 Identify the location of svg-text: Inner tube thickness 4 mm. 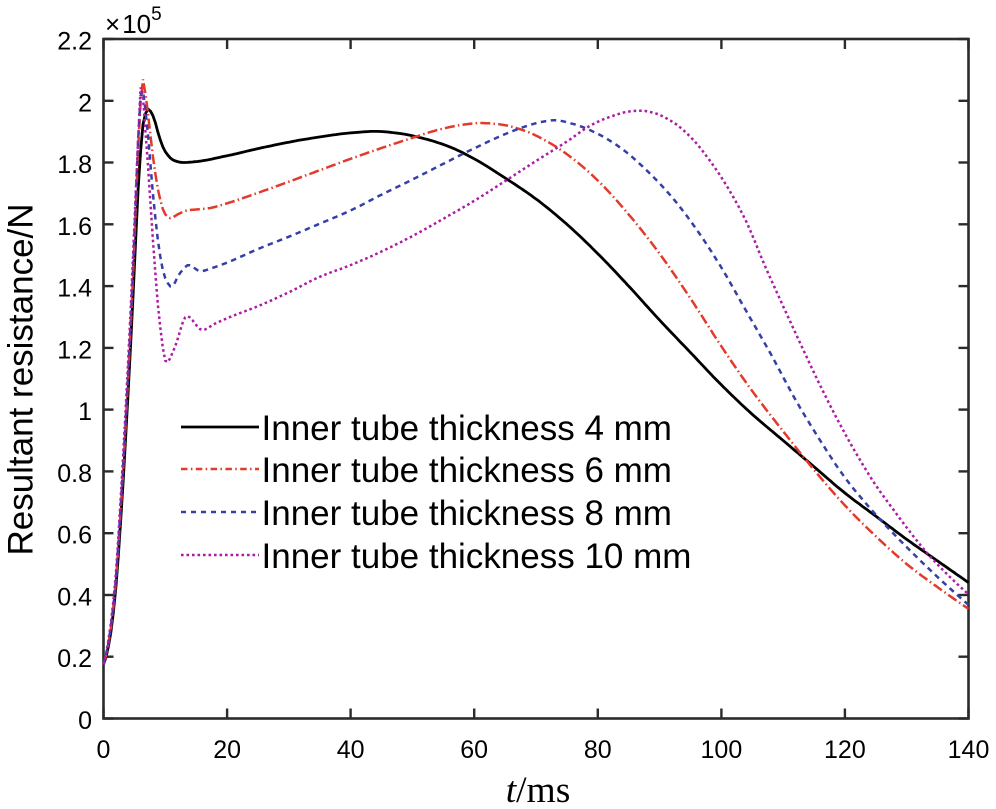
(467, 428).